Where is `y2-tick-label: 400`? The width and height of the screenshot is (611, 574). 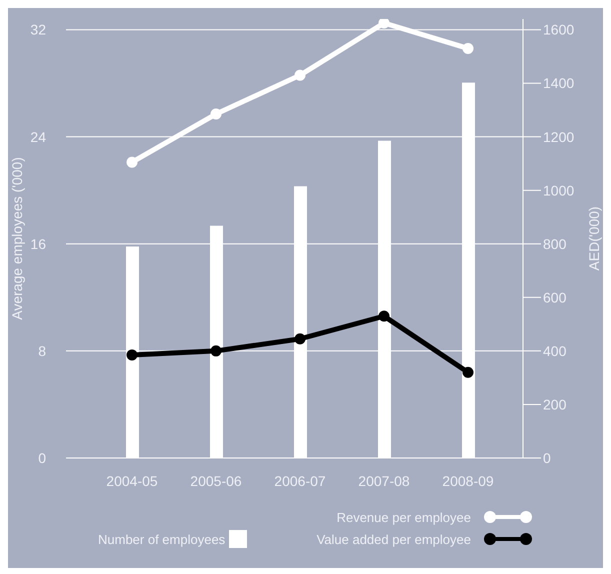 y2-tick-label: 400 is located at coordinates (555, 350).